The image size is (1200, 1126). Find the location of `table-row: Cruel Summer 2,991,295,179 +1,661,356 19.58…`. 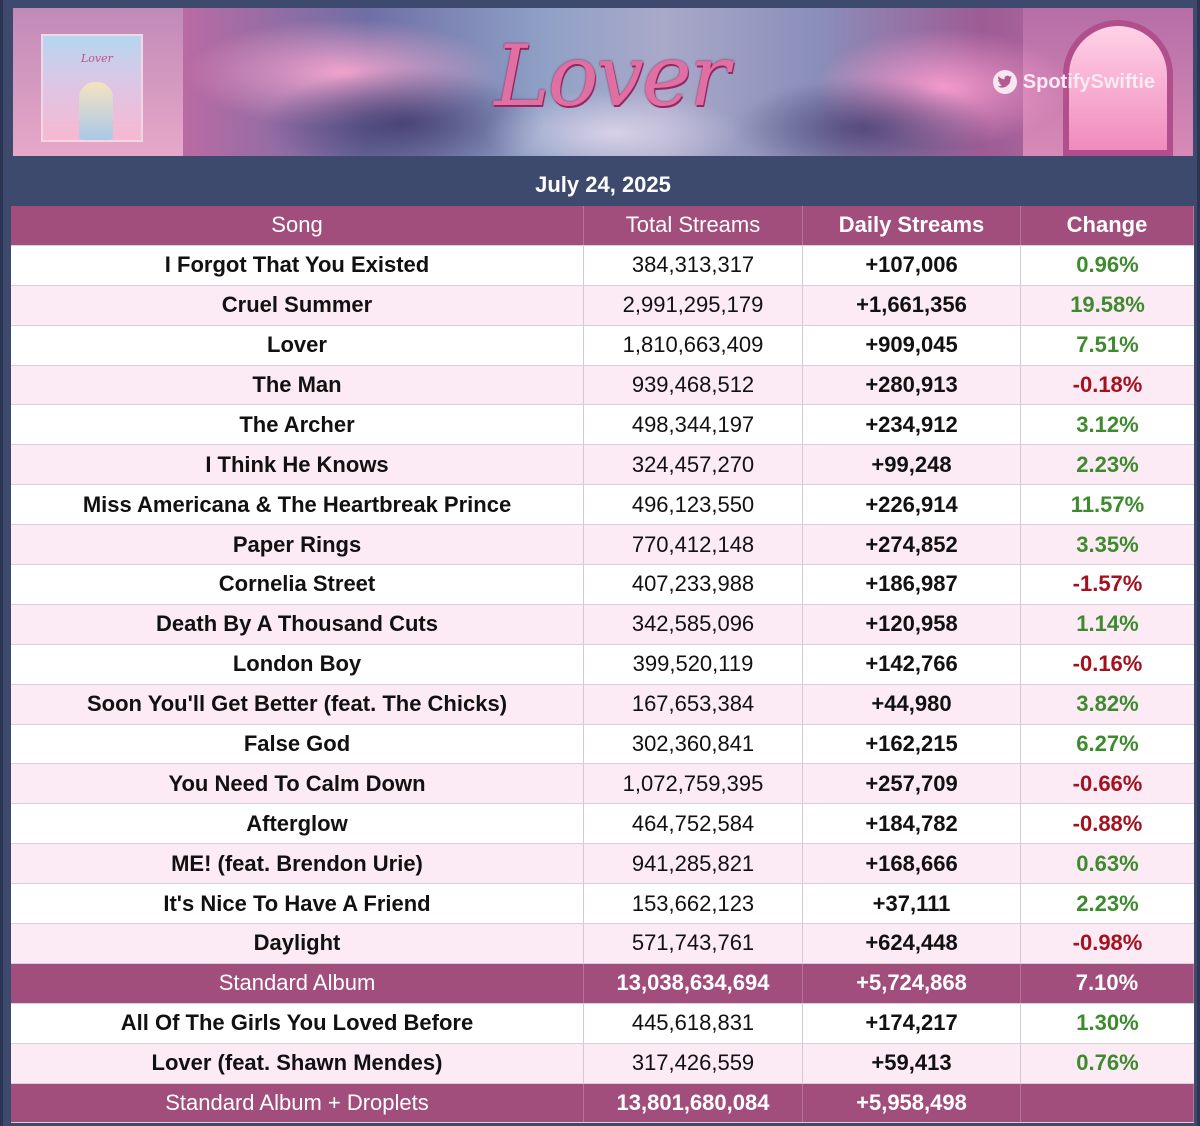

table-row: Cruel Summer 2,991,295,179 +1,661,356 19.58… is located at coordinates (602, 305).